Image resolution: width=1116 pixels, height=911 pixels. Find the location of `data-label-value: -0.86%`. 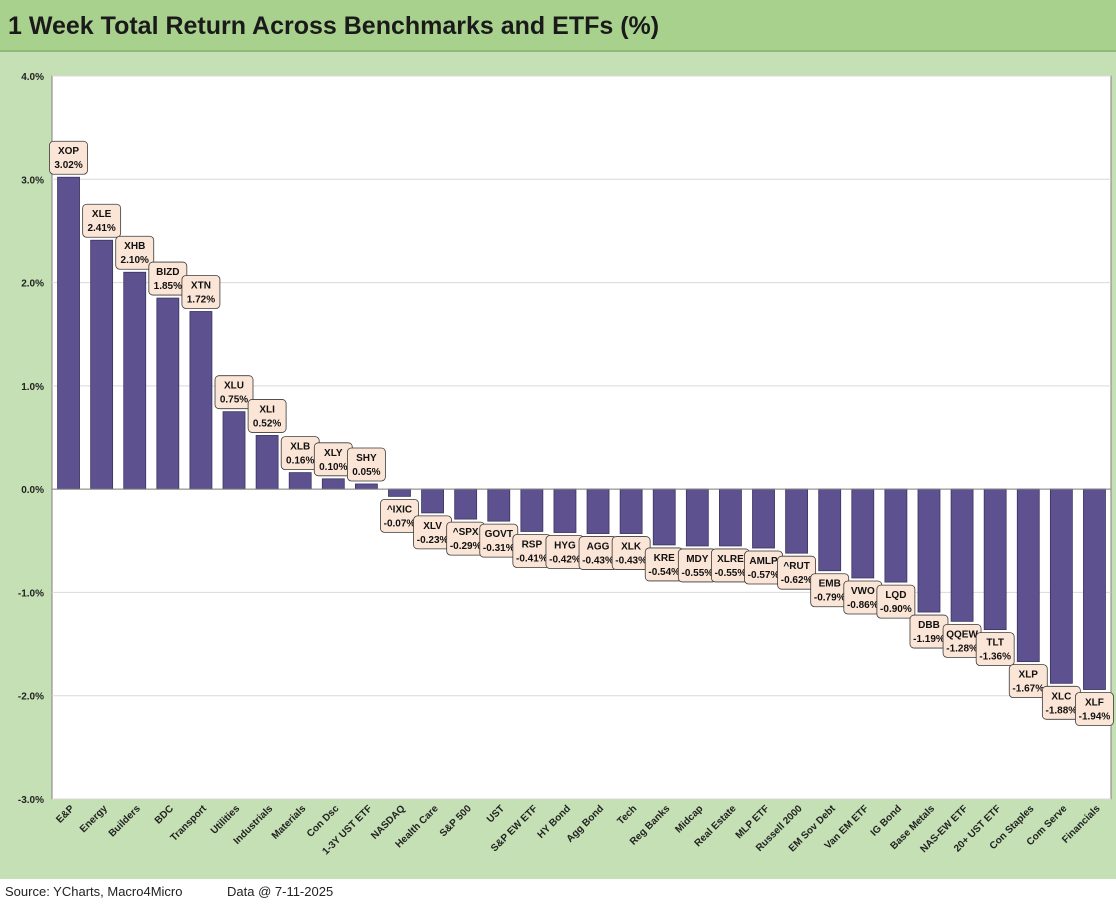

data-label-value: -0.86% is located at coordinates (863, 605).